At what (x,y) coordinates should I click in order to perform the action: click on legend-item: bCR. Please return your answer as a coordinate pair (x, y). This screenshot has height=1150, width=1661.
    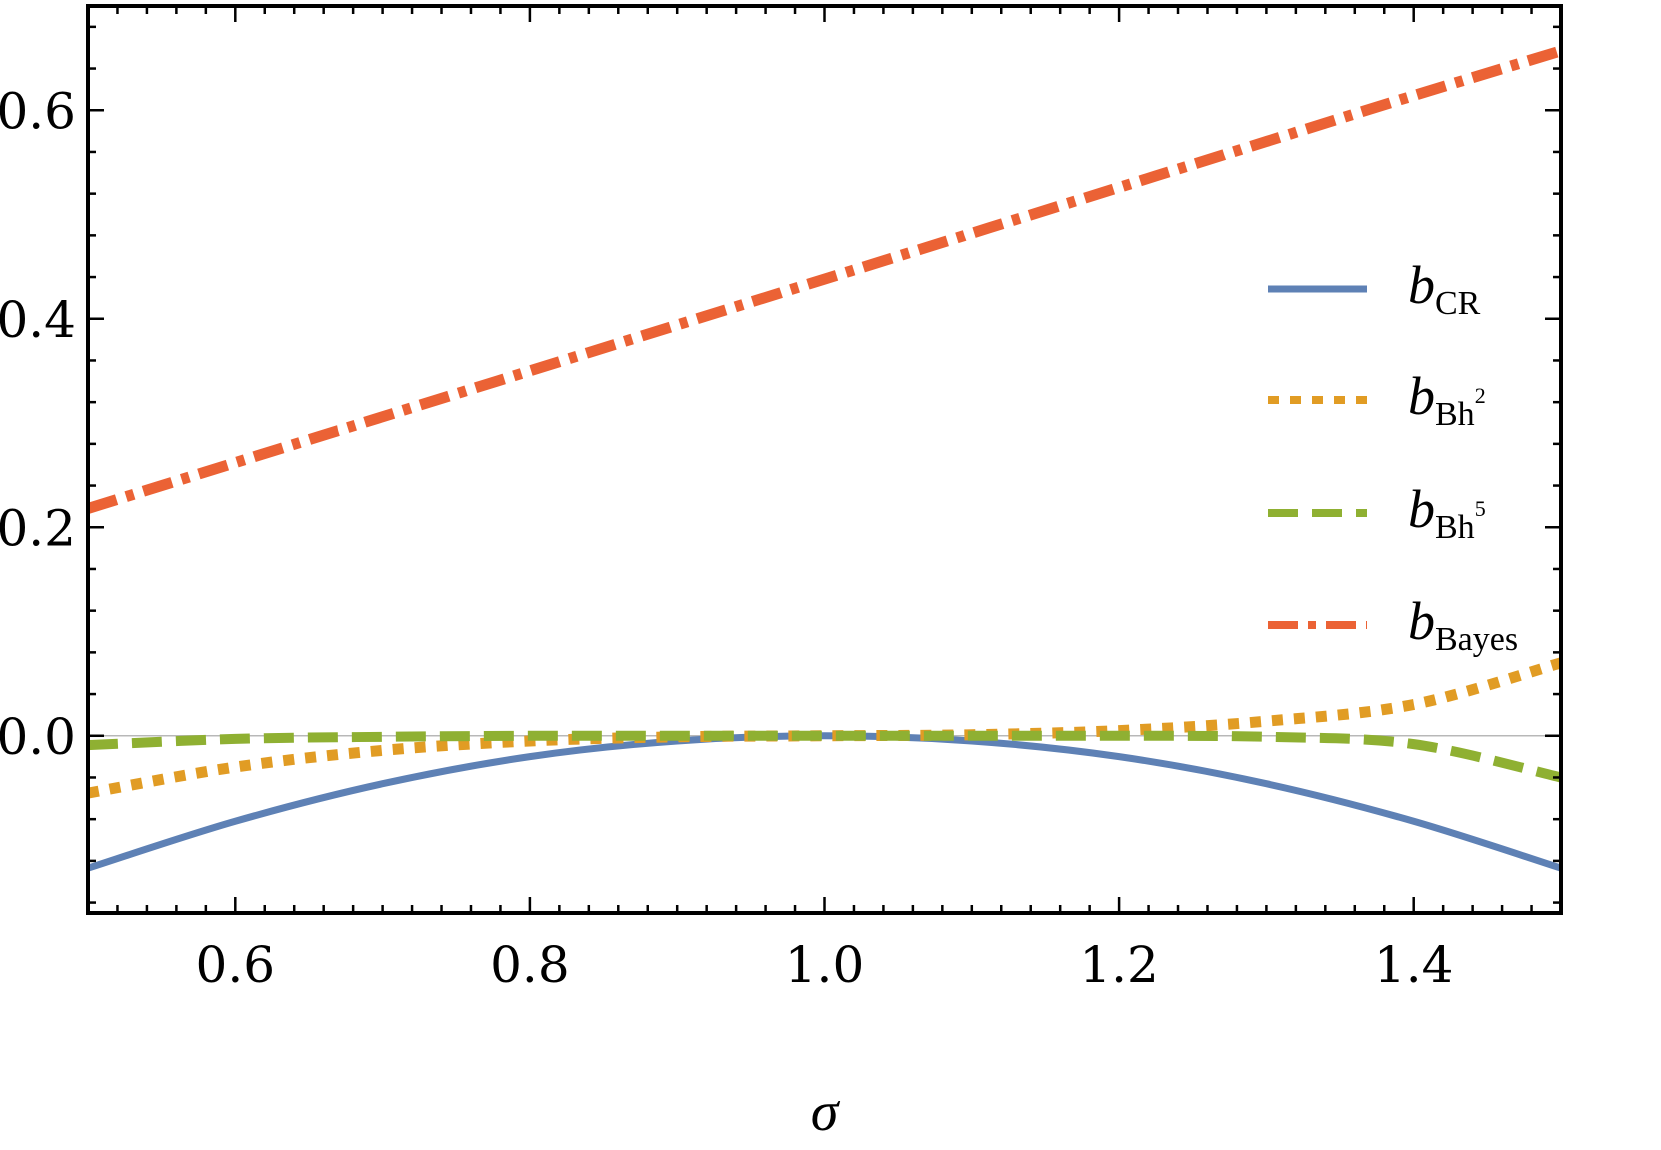
    Looking at the image, I should click on (1374, 288).